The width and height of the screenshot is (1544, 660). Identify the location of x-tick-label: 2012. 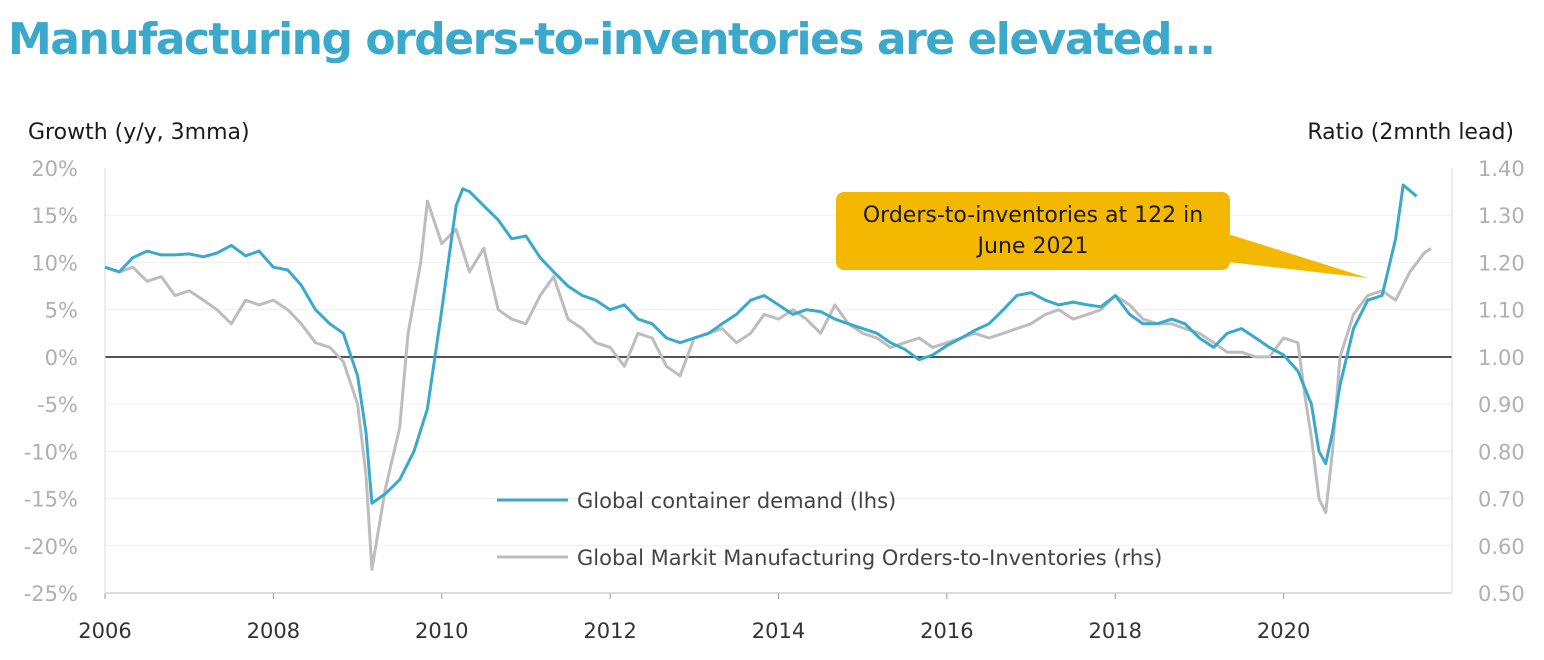
(609, 631).